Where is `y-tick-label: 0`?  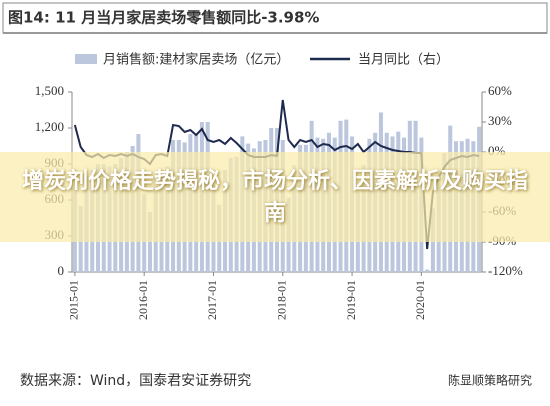 y-tick-label: 0 is located at coordinates (61, 270).